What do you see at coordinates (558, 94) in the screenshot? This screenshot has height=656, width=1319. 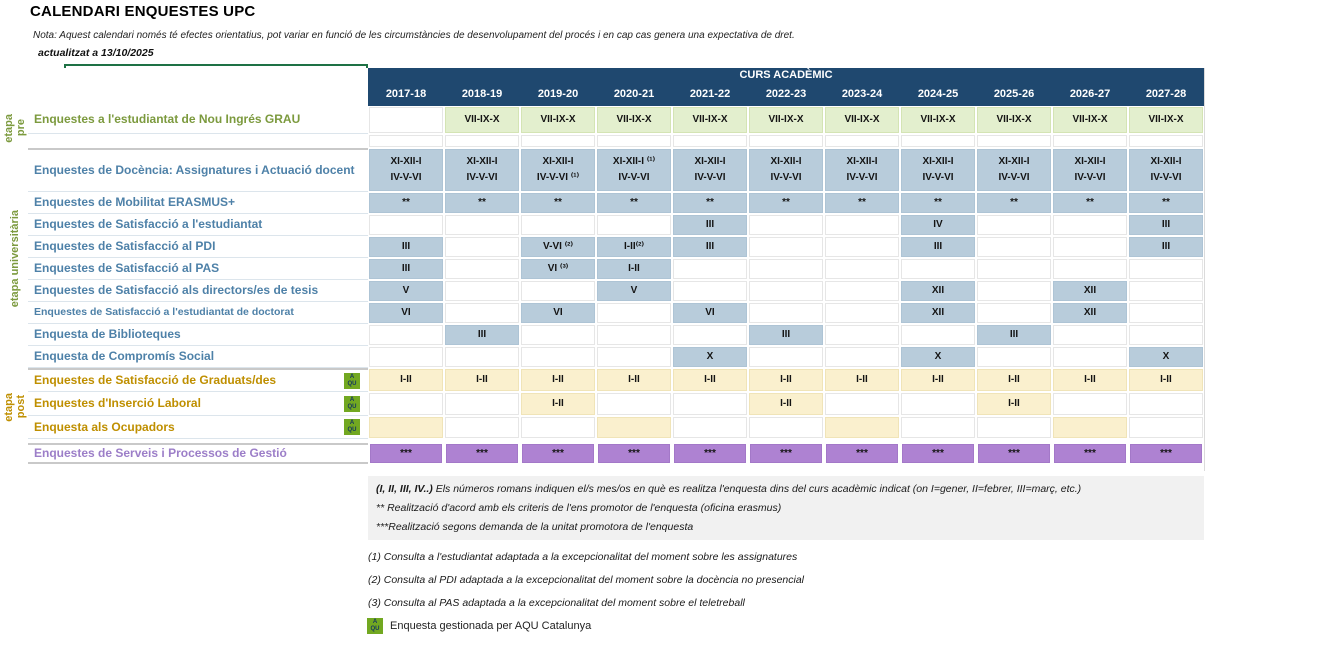 I see `year-header-2019-20: 2019-20` at bounding box center [558, 94].